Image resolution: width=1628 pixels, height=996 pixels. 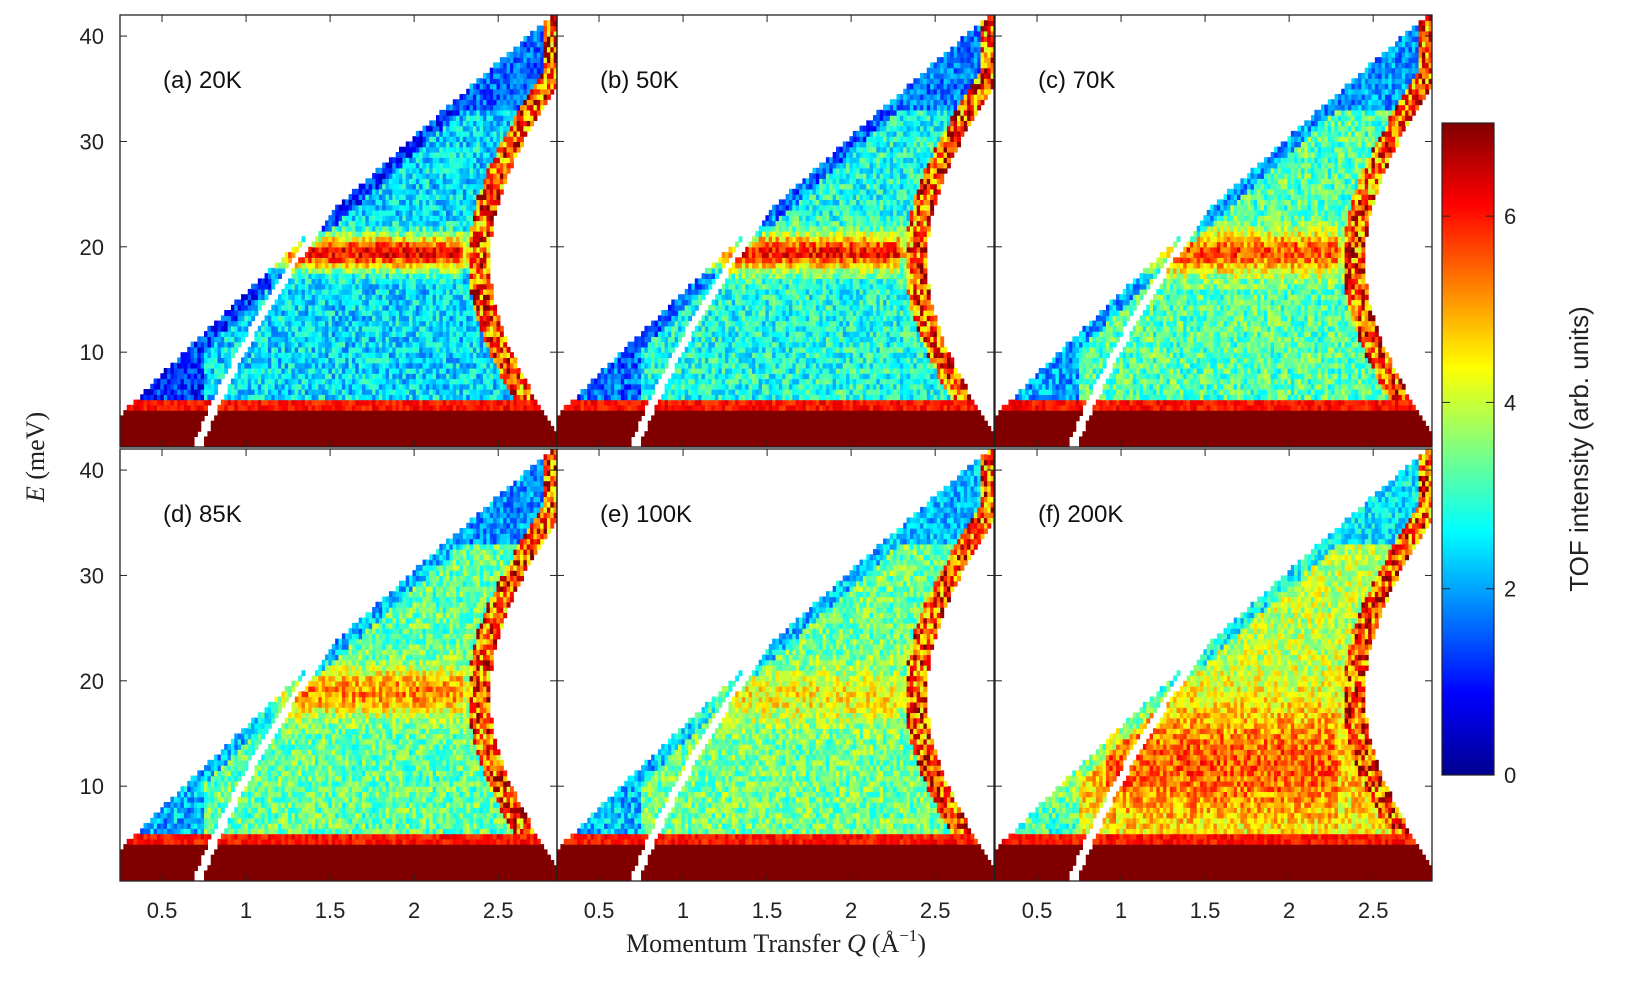 What do you see at coordinates (646, 514) in the screenshot?
I see `panel-label: (e) 100K` at bounding box center [646, 514].